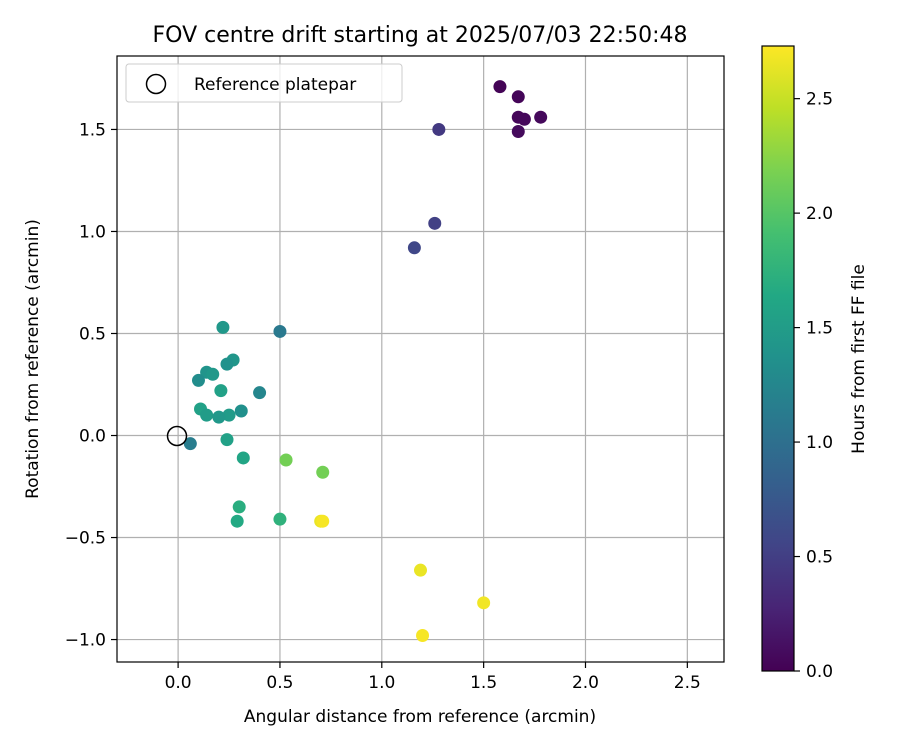  I want to click on legend: Reference platepar, so click(264, 83).